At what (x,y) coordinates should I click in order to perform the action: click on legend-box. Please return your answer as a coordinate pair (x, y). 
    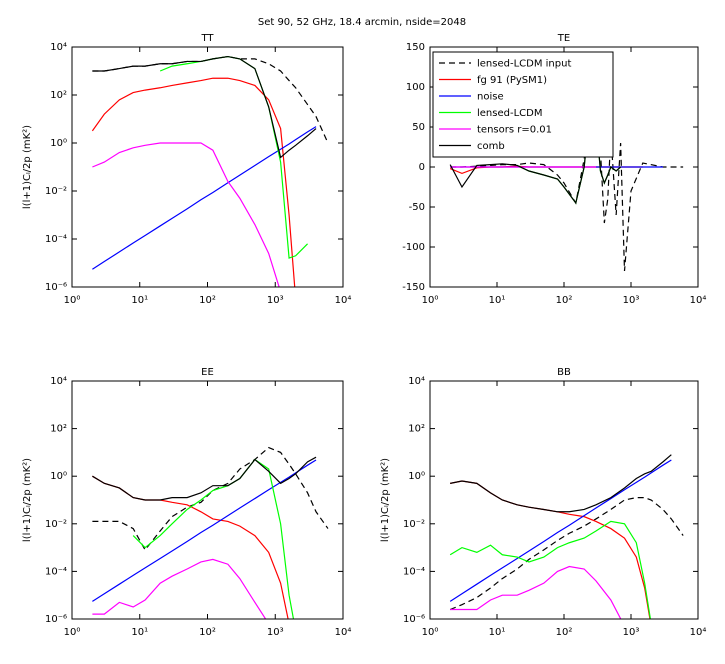
    Looking at the image, I should click on (523, 104).